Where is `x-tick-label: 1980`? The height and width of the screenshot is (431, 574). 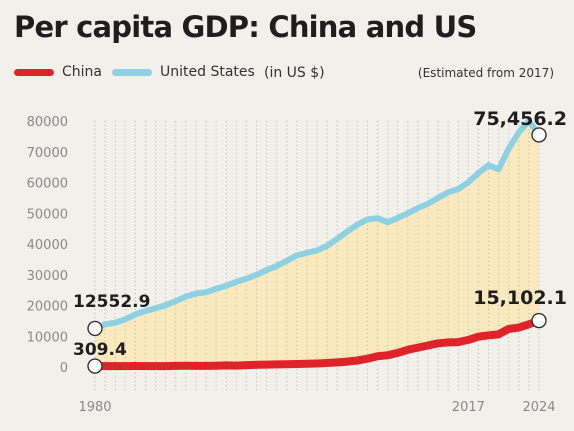 x-tick-label: 1980 is located at coordinates (94, 407).